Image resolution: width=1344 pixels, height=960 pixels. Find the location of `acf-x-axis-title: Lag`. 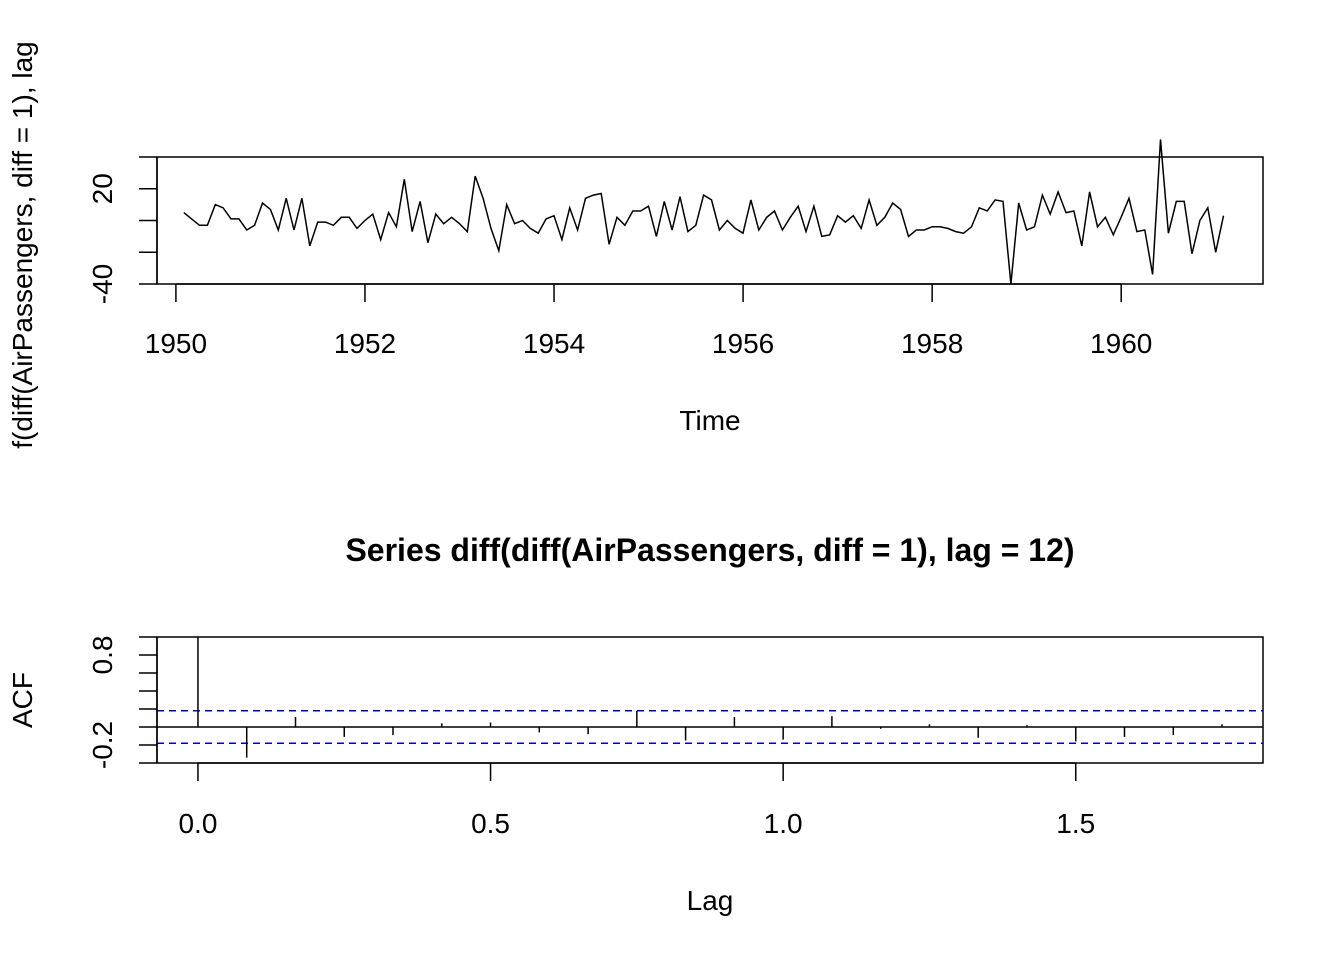

acf-x-axis-title: Lag is located at coordinates (710, 900).